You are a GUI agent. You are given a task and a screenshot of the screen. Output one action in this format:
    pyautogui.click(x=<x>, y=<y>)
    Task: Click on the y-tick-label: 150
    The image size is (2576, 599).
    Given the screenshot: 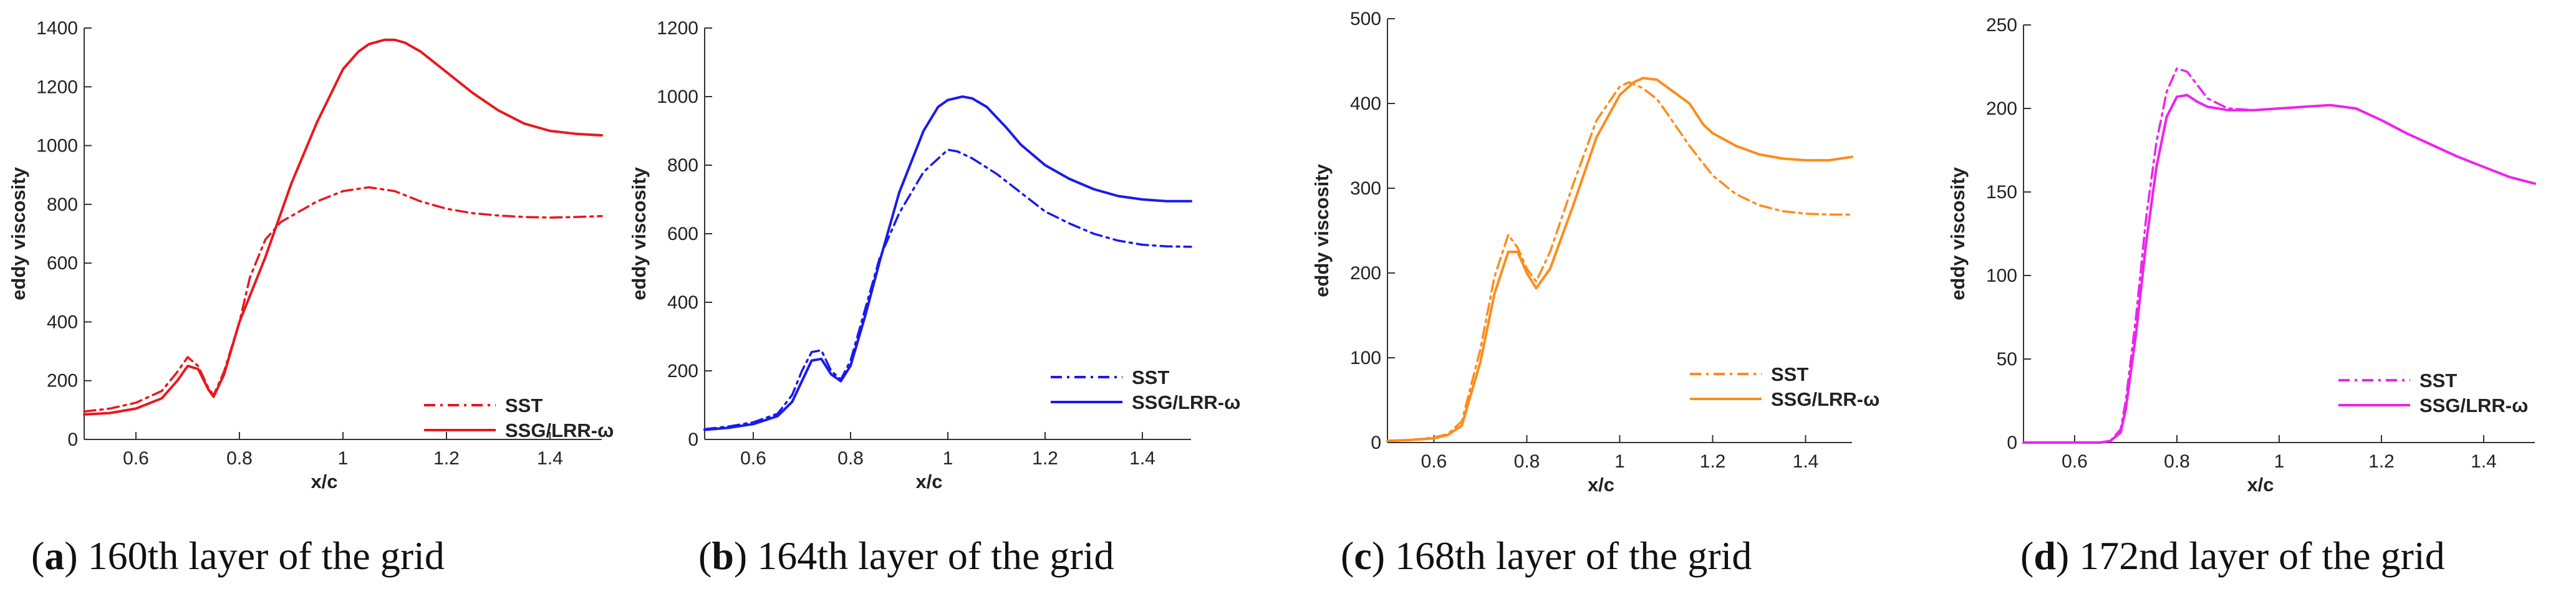 What is the action you would take?
    pyautogui.click(x=2001, y=192)
    